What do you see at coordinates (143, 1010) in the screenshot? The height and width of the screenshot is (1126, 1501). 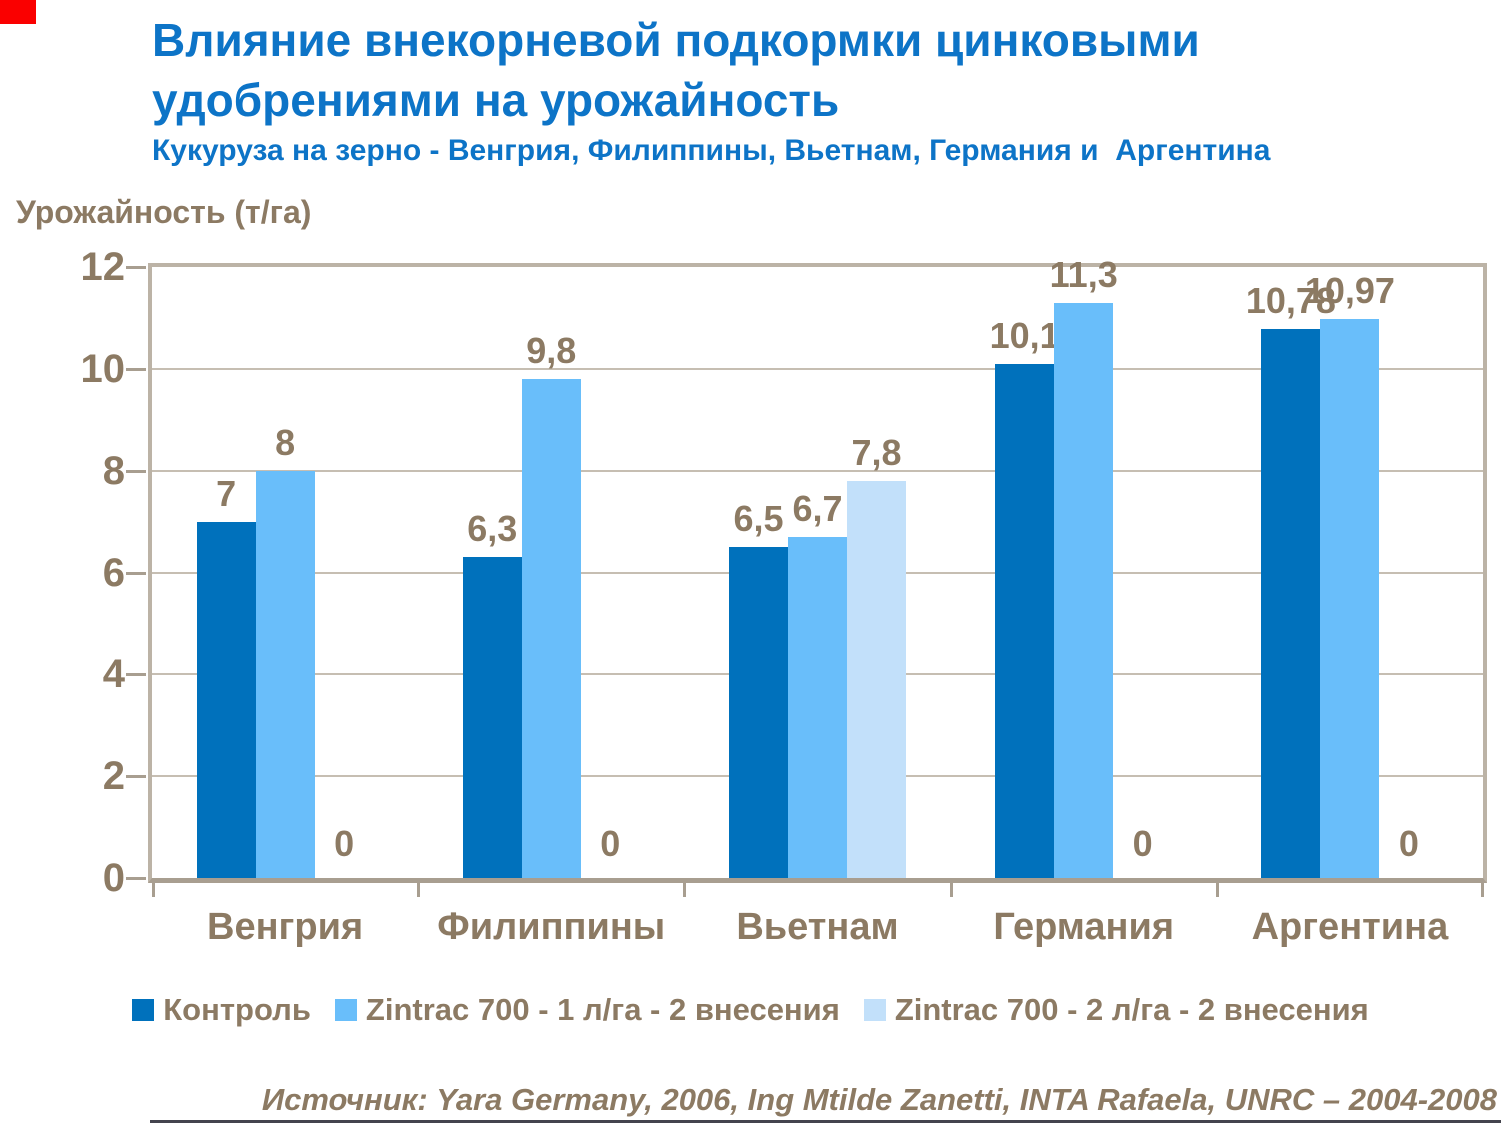 I see `legend-swatch-control` at bounding box center [143, 1010].